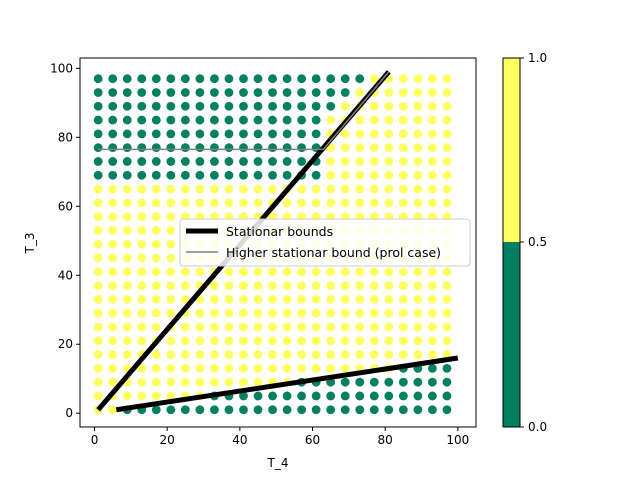  I want to click on colorbar-segment-high, so click(511, 150).